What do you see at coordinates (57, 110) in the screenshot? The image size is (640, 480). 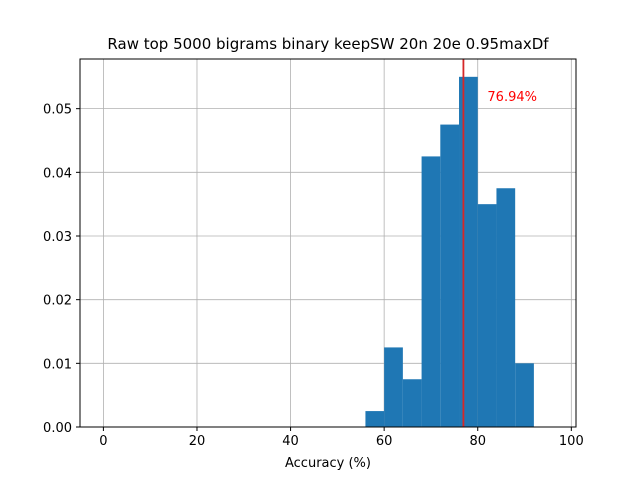 I see `y-tick-label: 0.05` at bounding box center [57, 110].